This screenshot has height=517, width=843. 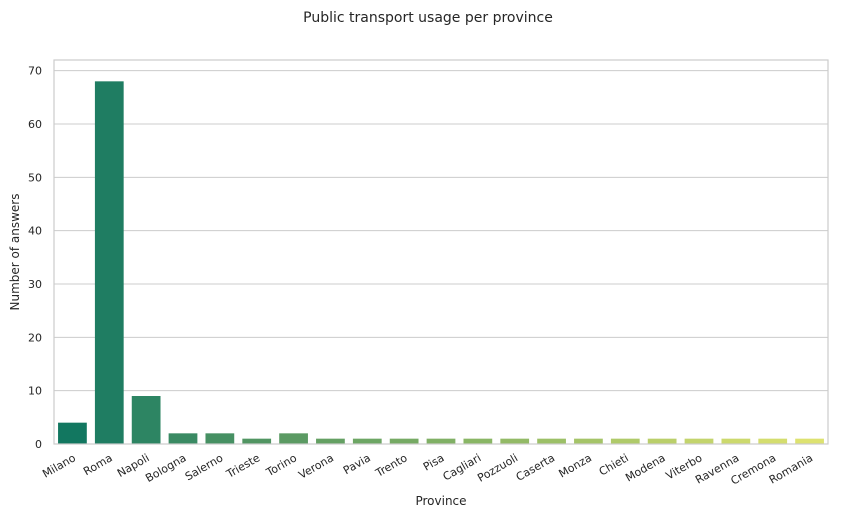 What do you see at coordinates (441, 441) in the screenshot?
I see `bar-pisa` at bounding box center [441, 441].